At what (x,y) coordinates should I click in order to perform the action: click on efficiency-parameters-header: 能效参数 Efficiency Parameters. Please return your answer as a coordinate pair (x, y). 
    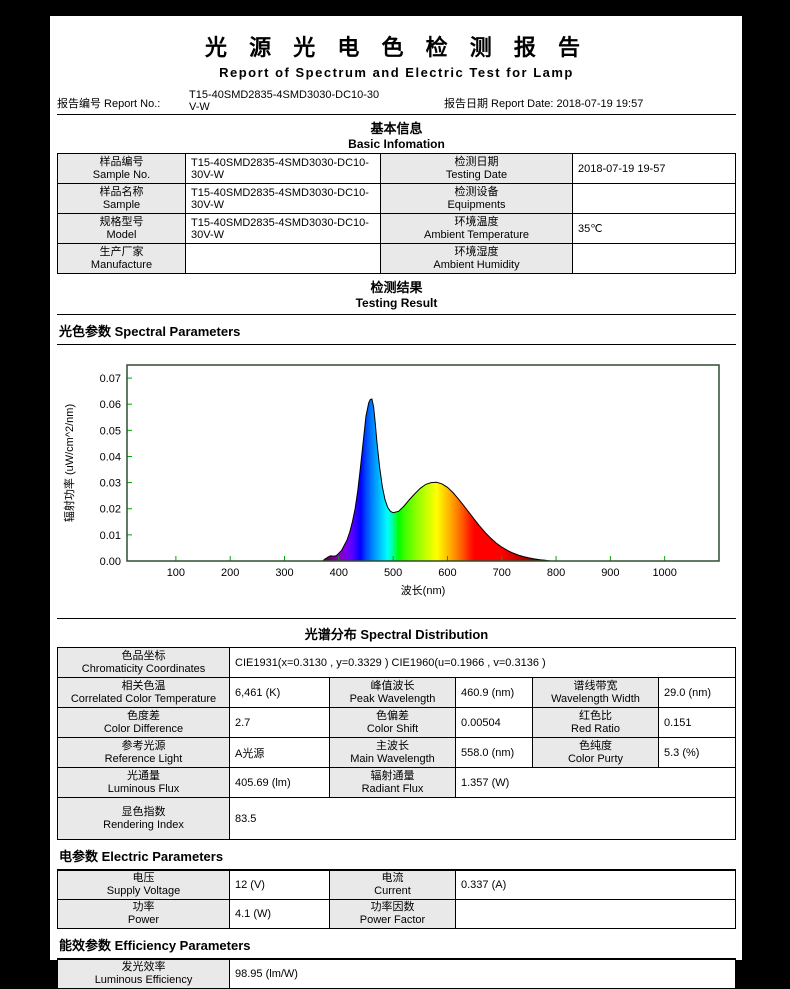
    Looking at the image, I should click on (396, 944).